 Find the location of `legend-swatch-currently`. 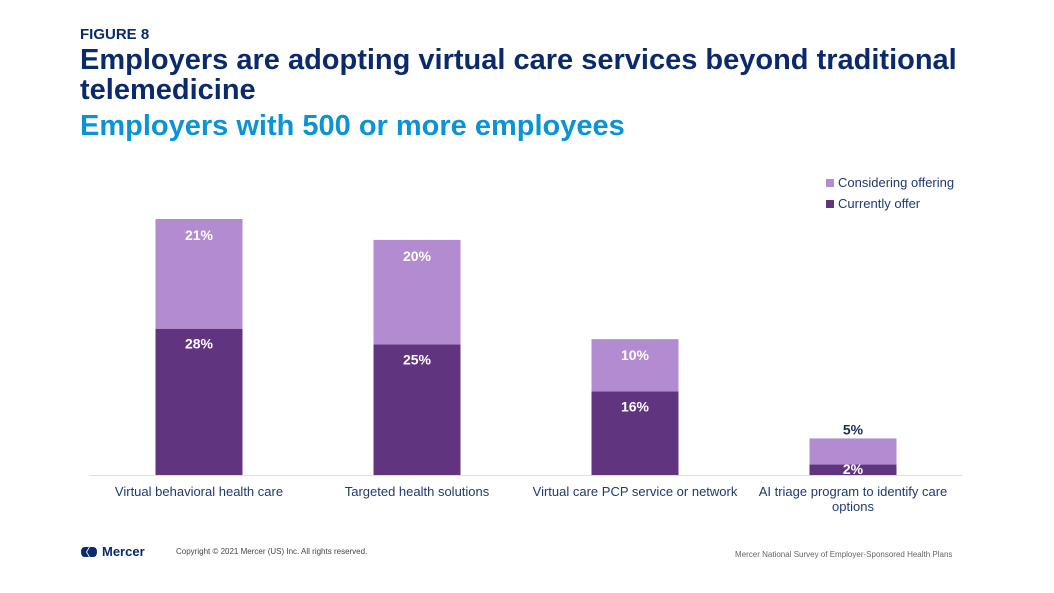

legend-swatch-currently is located at coordinates (830, 203).